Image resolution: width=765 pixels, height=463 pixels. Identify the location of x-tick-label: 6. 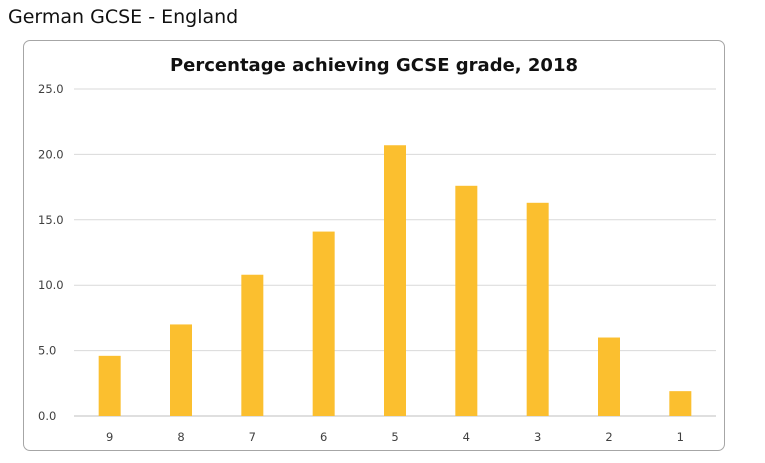
(323, 437).